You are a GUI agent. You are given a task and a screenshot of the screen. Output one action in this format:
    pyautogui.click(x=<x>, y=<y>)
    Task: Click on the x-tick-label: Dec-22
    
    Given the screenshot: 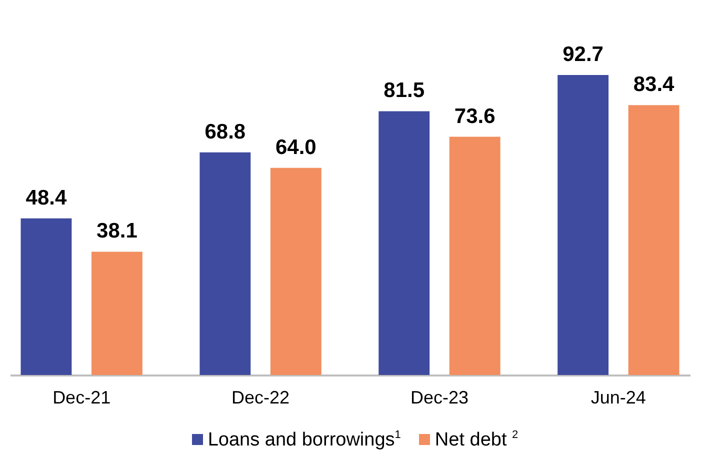 What is the action you would take?
    pyautogui.click(x=261, y=398)
    